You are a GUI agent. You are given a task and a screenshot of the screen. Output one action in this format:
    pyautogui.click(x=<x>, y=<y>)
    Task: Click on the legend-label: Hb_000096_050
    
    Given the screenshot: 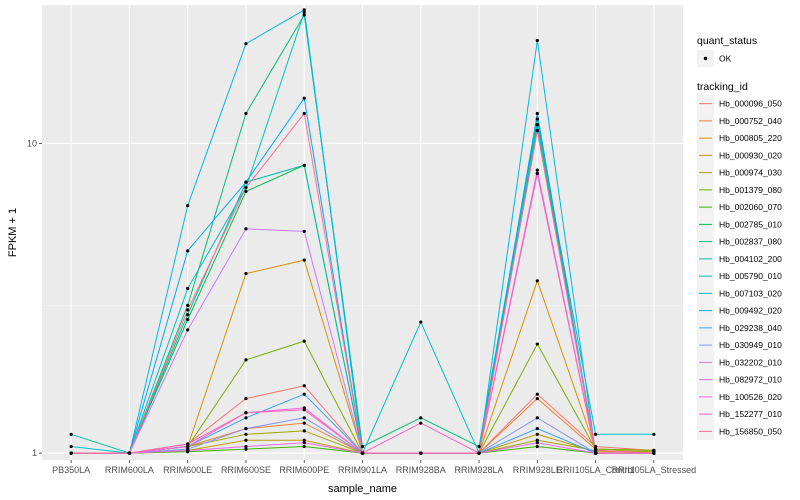 What is the action you would take?
    pyautogui.click(x=750, y=104)
    